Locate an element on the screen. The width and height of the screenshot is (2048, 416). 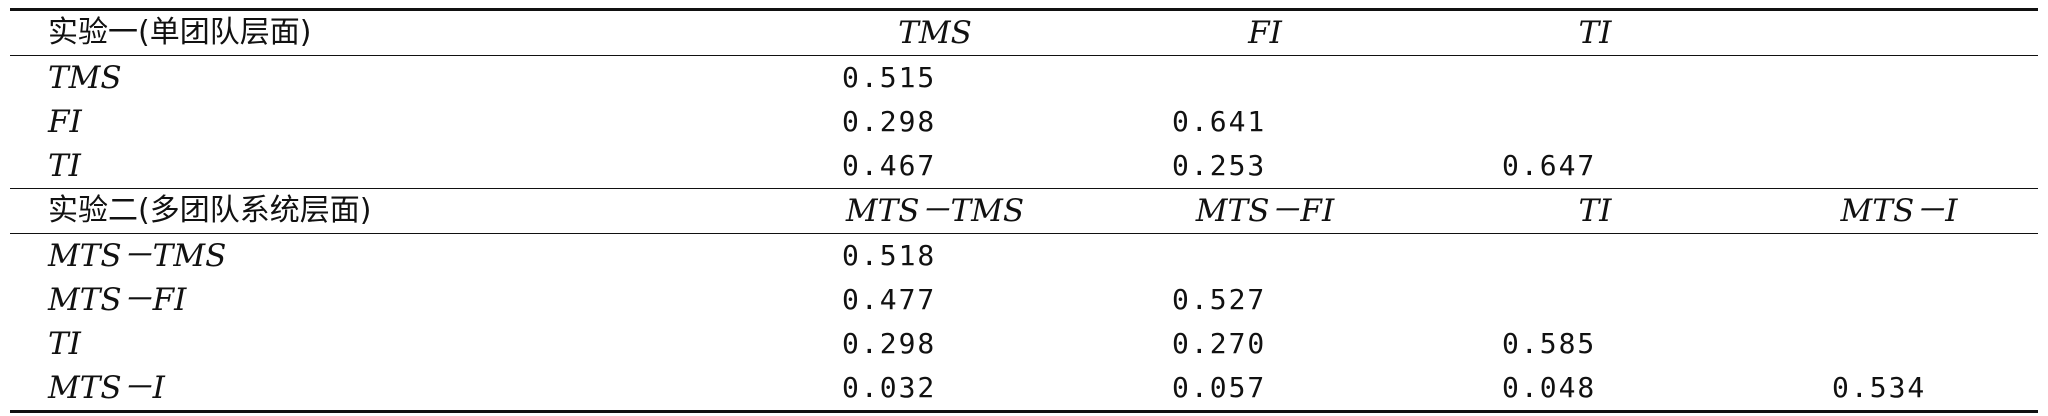
table-row: TMS 0.515 is located at coordinates (1024, 78).